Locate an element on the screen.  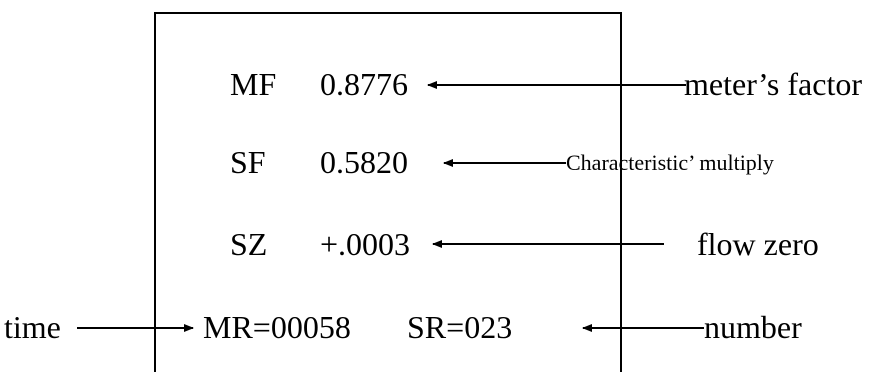
flow-zero-label: flow zero is located at coordinates (758, 244).